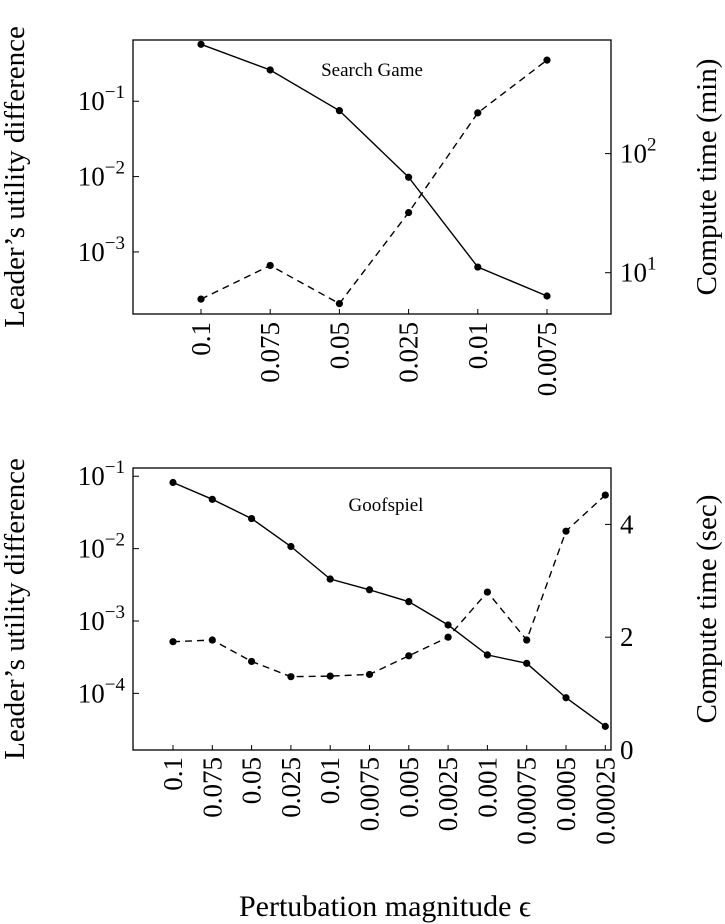  What do you see at coordinates (372, 70) in the screenshot?
I see `panel-title: Search Game` at bounding box center [372, 70].